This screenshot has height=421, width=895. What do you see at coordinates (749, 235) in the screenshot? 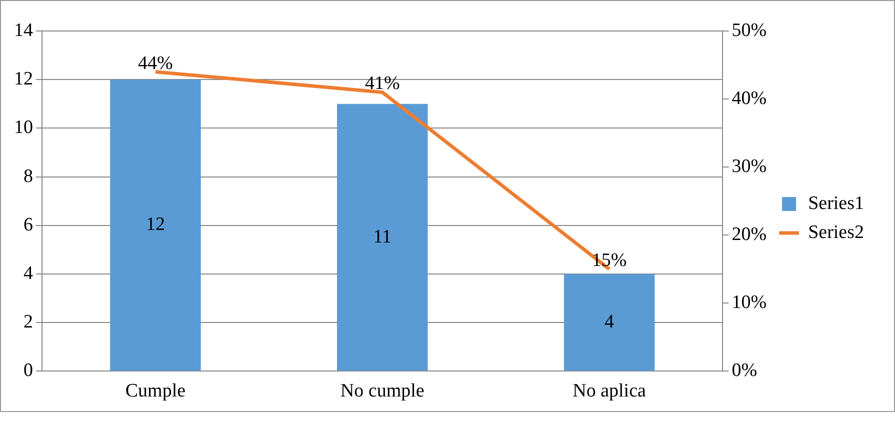
I see `y2-tick-label: 20%` at bounding box center [749, 235].